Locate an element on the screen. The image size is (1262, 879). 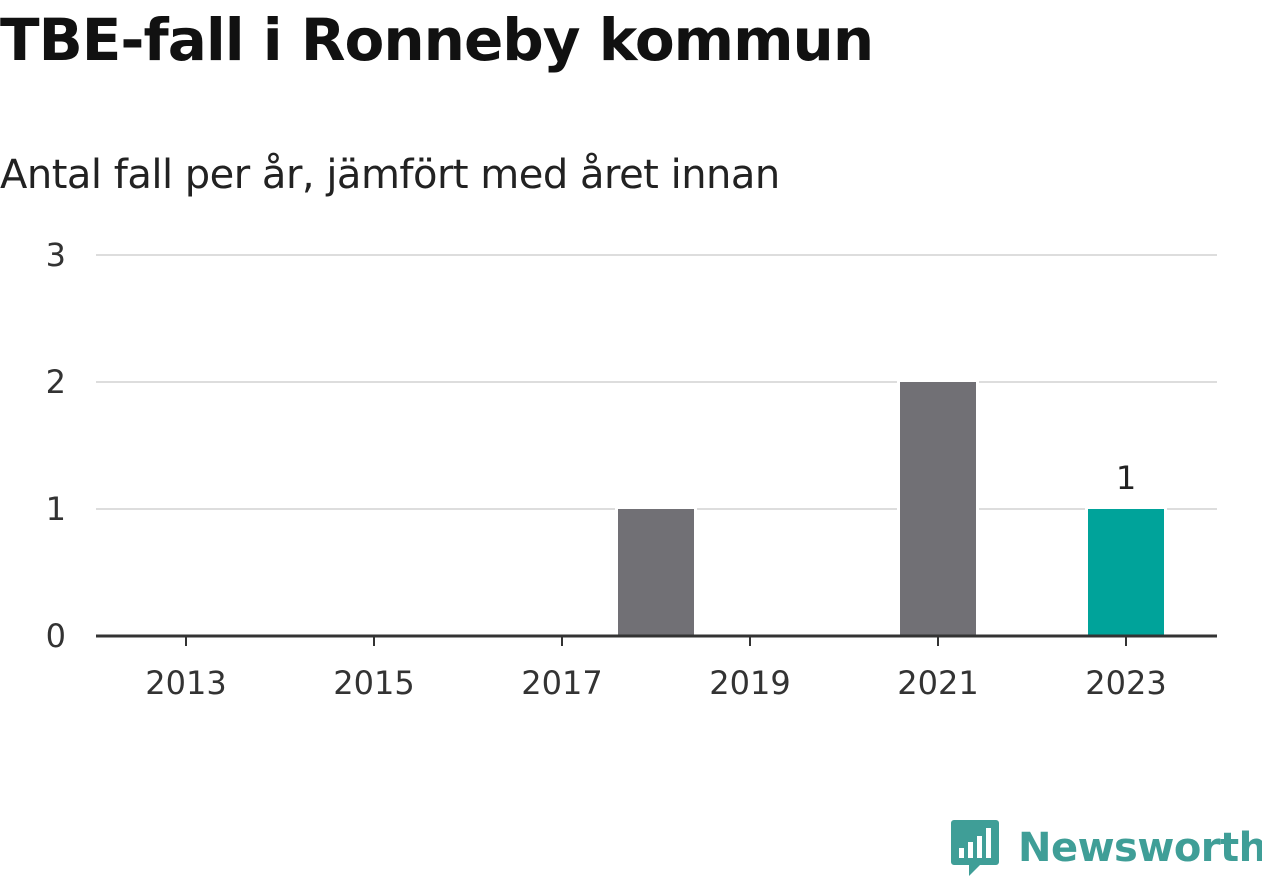
y-tick-label-0: 0 is located at coordinates (56, 636).